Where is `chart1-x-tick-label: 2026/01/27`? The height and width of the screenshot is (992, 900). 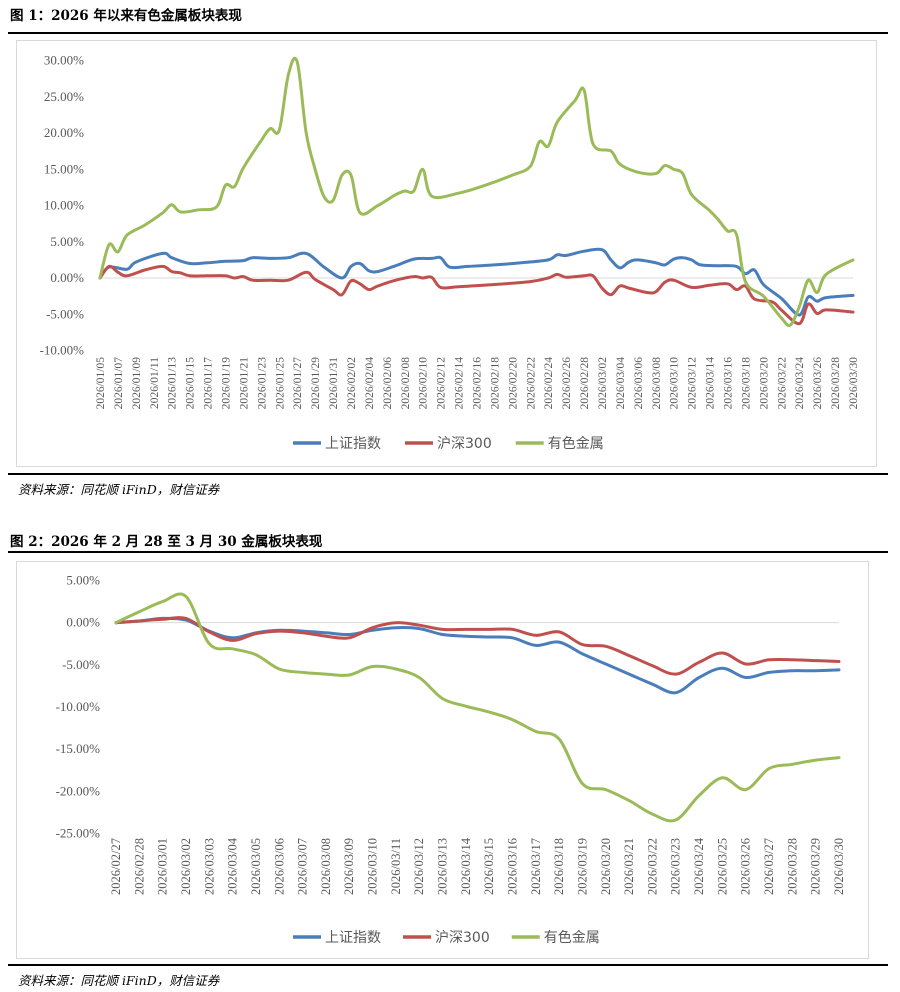
chart1-x-tick-label: 2026/01/27 is located at coordinates (298, 383).